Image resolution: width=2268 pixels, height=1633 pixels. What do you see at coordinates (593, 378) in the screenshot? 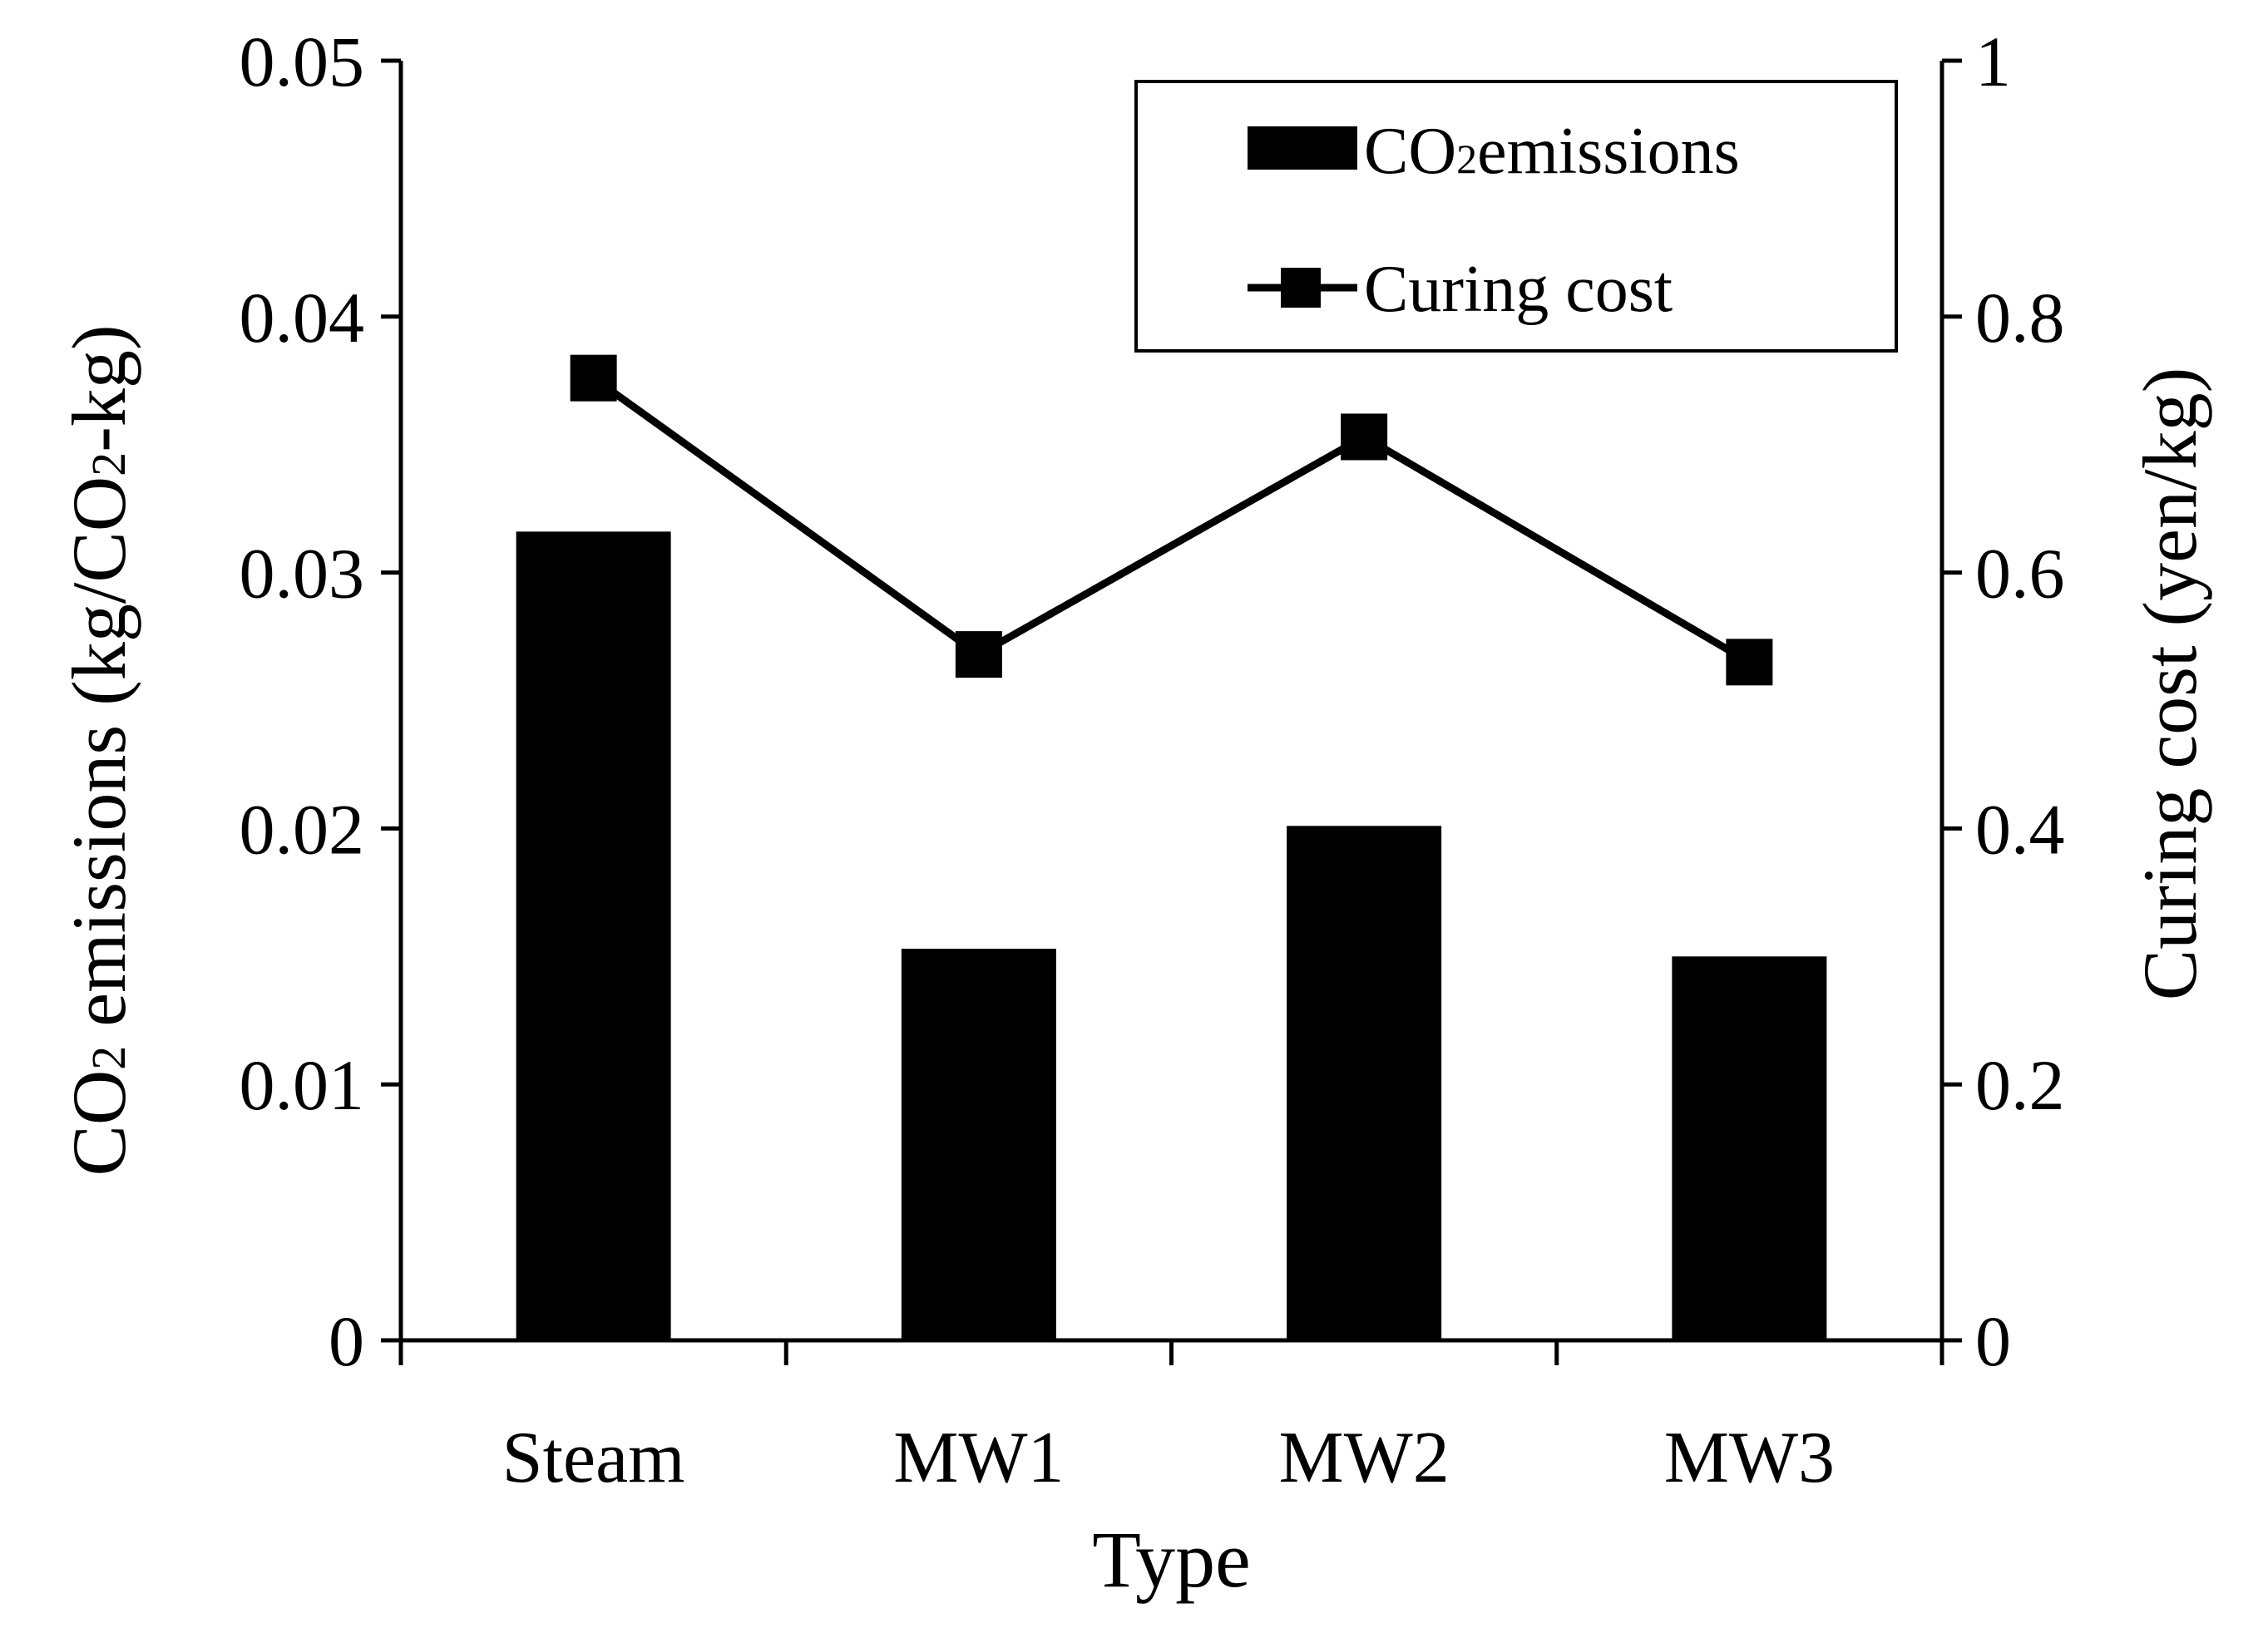
I see `curing-cost-marker-steam` at bounding box center [593, 378].